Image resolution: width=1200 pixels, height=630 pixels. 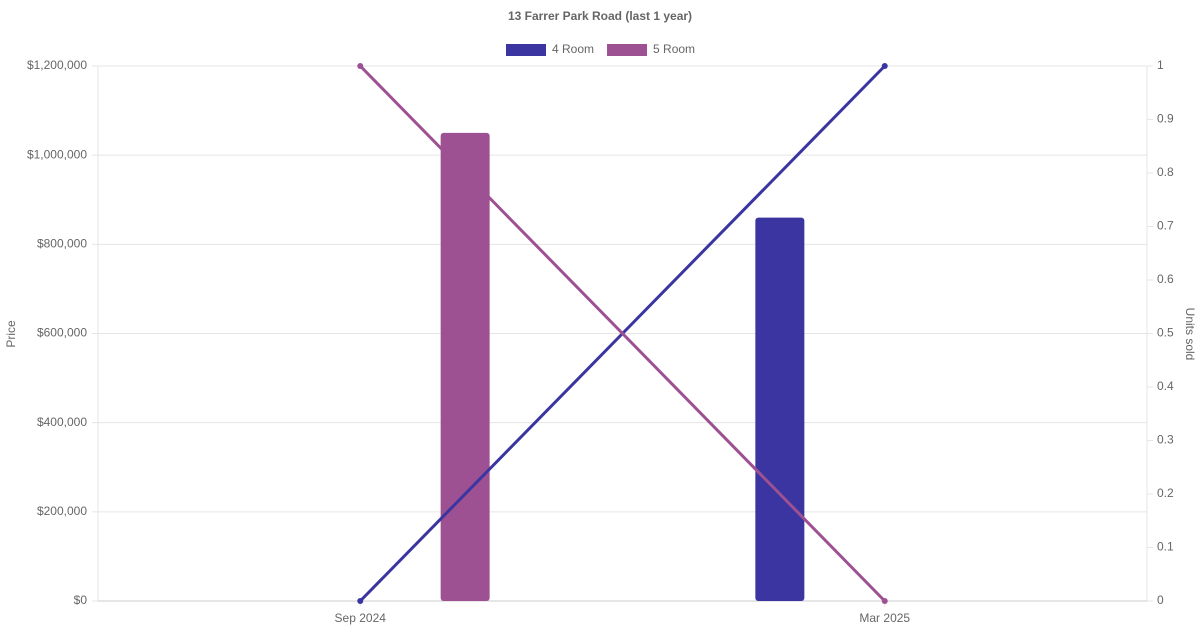 I want to click on chart-title: 13 Farrer Park Road (last 1 year), so click(x=600, y=16).